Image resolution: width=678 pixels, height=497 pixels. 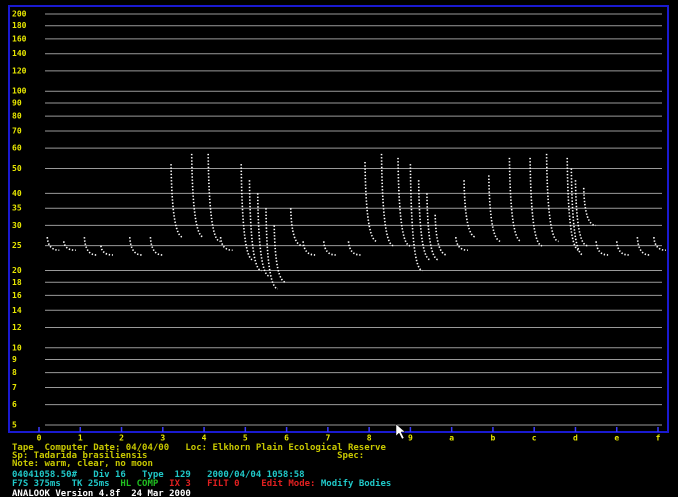 What do you see at coordinates (14, 404) in the screenshot?
I see `y-tick-label: 6` at bounding box center [14, 404].